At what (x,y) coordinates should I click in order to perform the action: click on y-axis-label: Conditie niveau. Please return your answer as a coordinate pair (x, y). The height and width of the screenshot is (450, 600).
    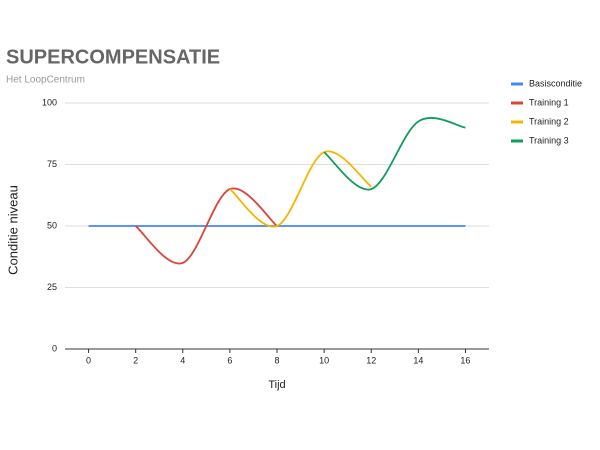
    Looking at the image, I should click on (12, 230).